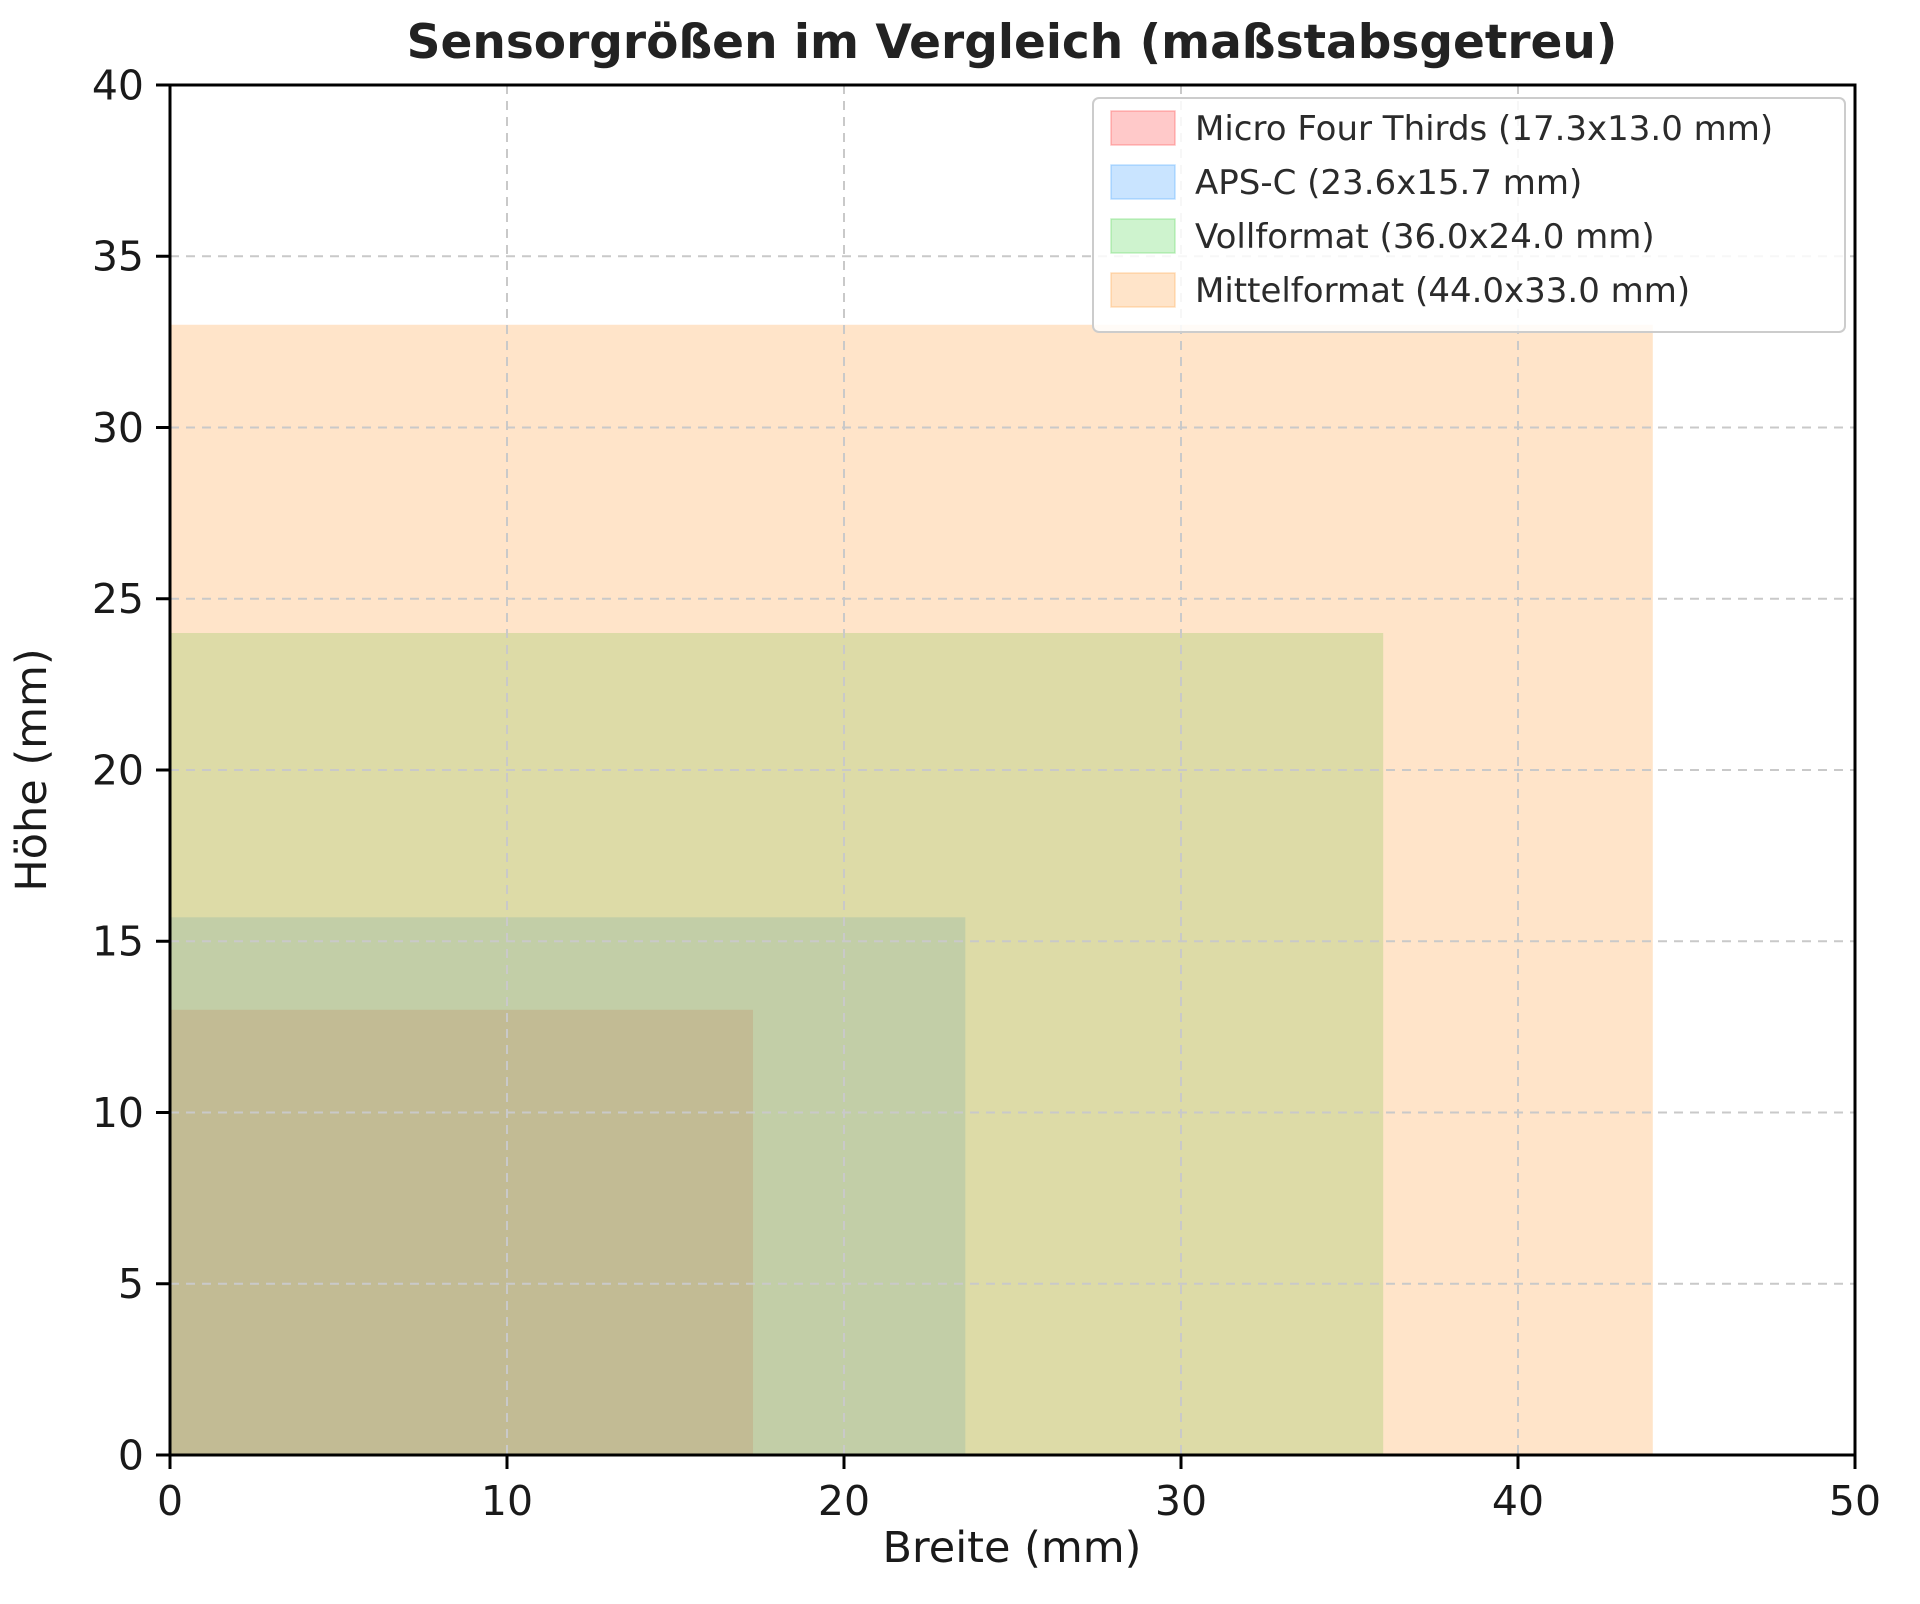  I want to click on legend-item-0: Micro Four Thirds (17.3x13.0 mm), so click(1441, 129).